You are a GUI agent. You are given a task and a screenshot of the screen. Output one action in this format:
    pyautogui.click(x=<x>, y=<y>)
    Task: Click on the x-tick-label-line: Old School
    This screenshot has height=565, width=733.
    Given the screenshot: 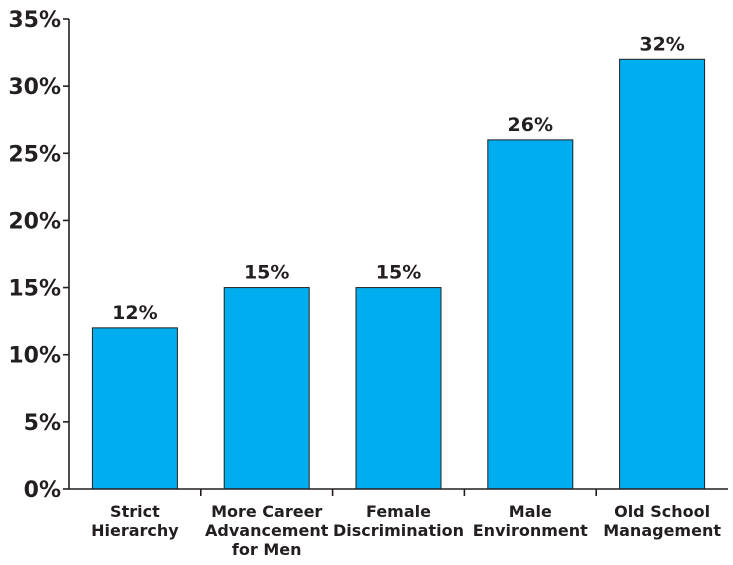 What is the action you would take?
    pyautogui.click(x=662, y=511)
    